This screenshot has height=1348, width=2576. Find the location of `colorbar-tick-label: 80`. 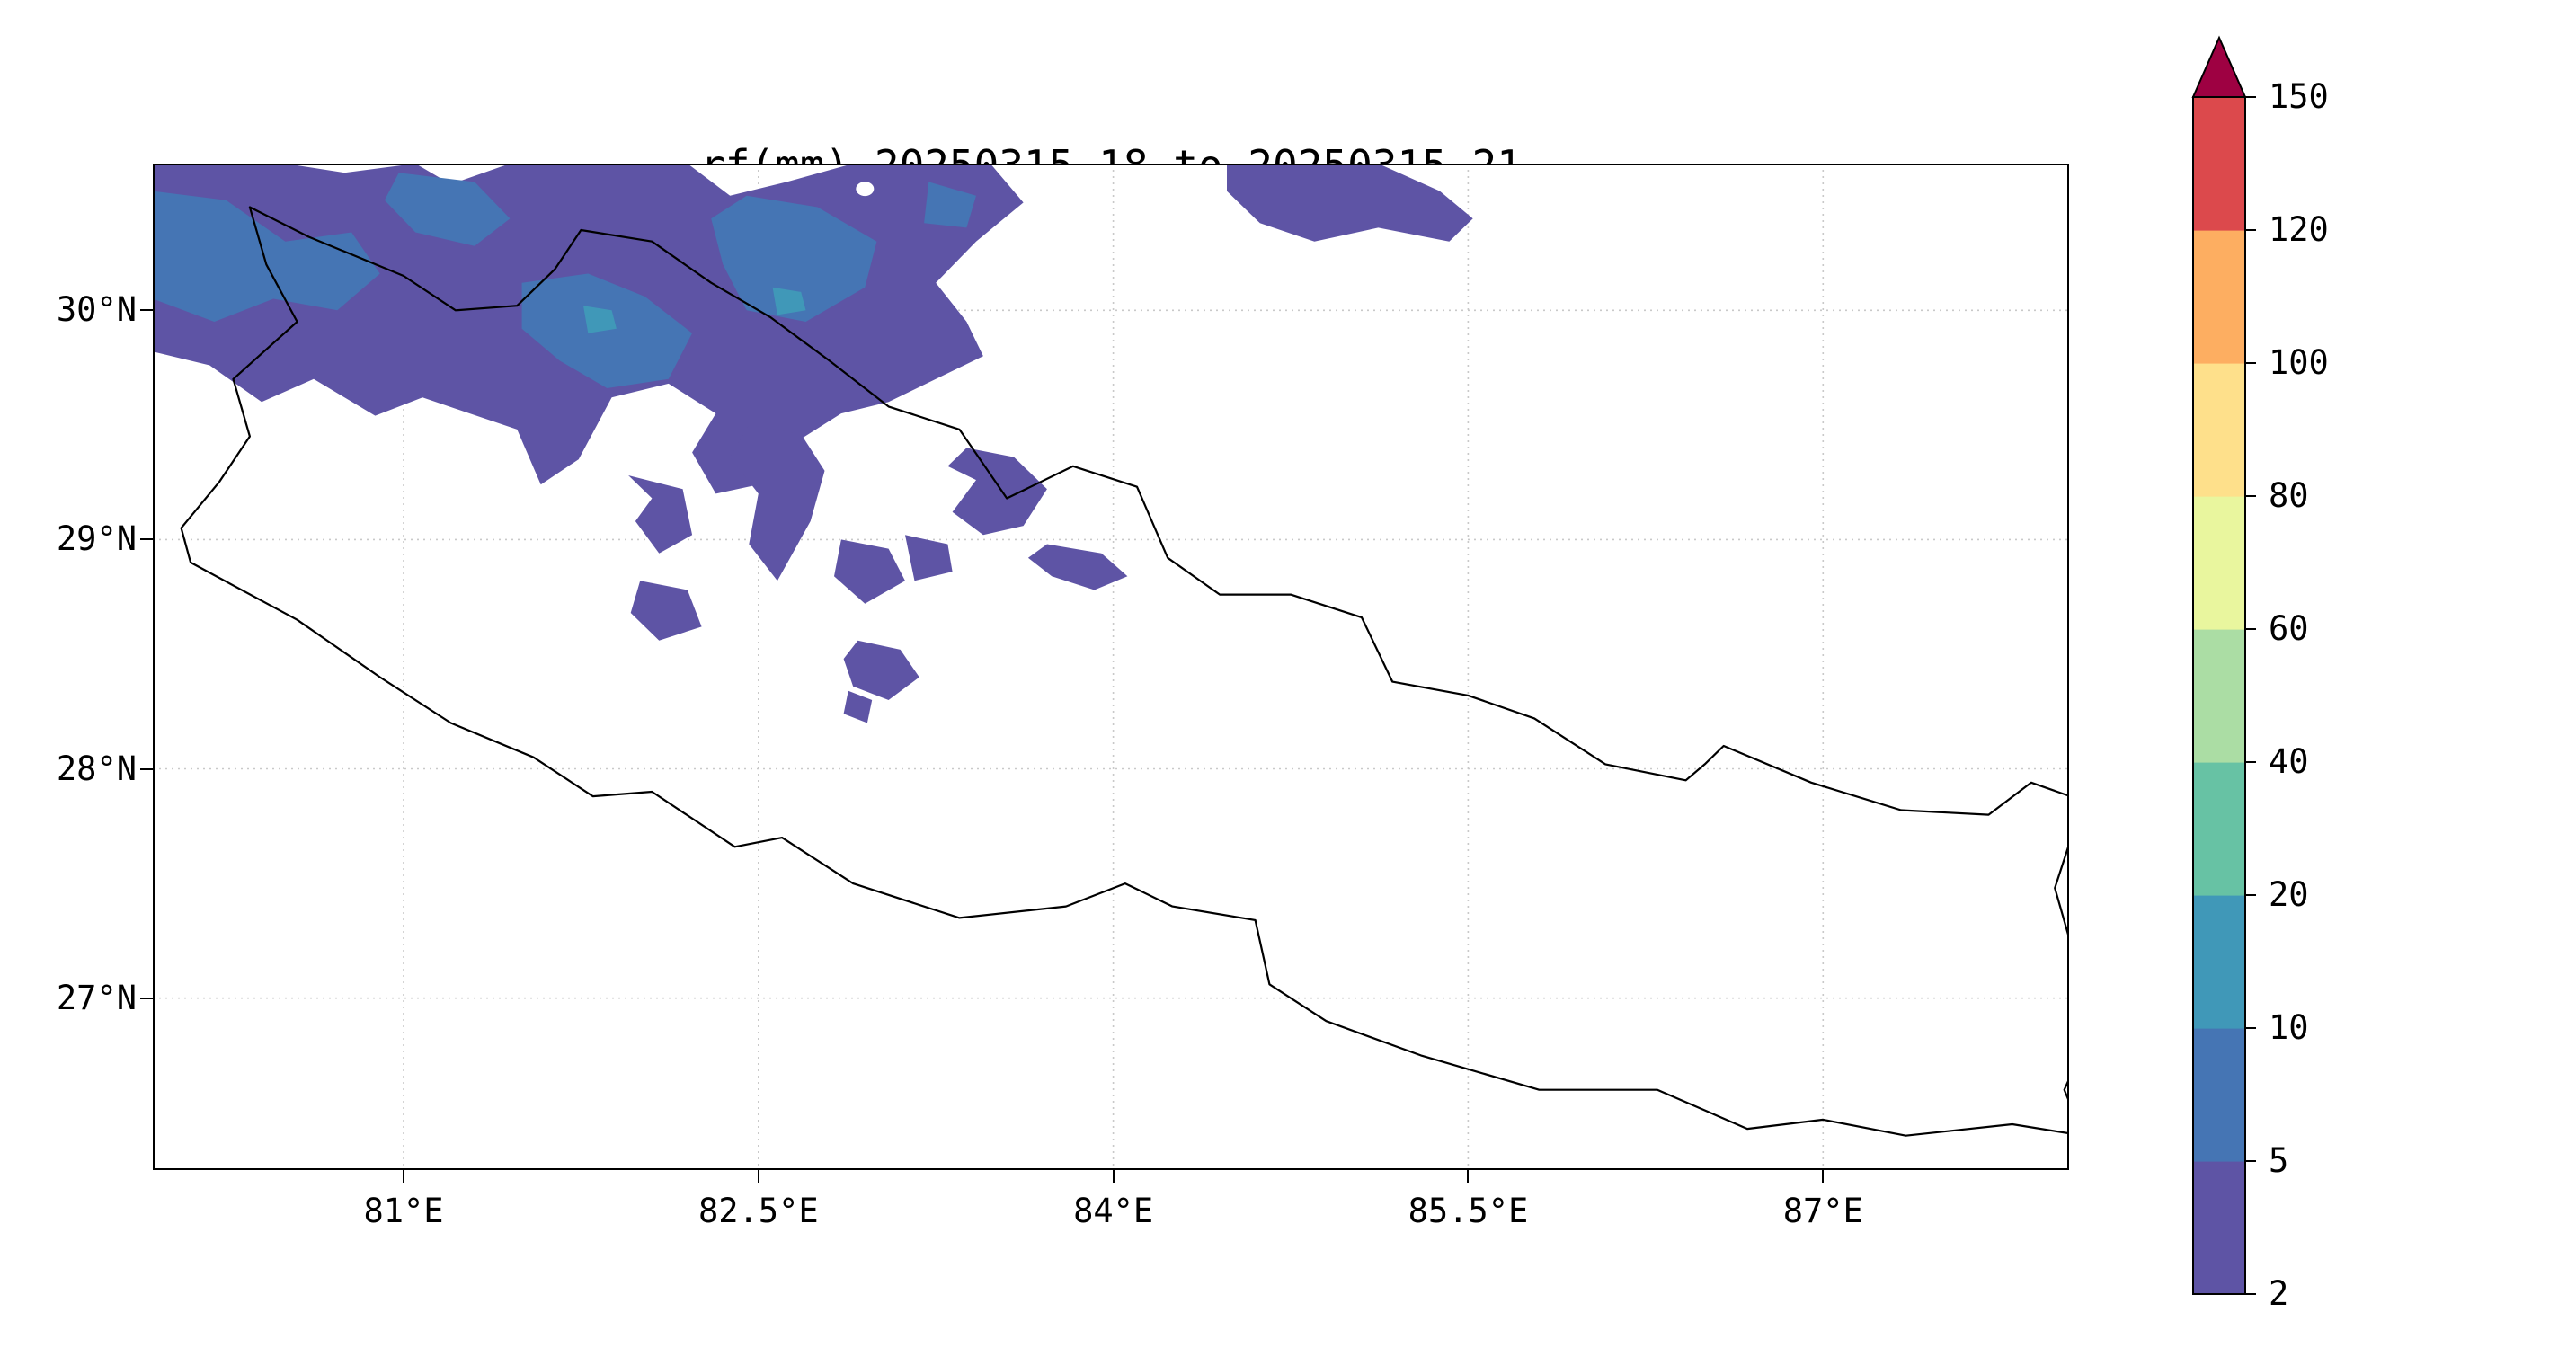

colorbar-tick-label: 80 is located at coordinates (2289, 495).